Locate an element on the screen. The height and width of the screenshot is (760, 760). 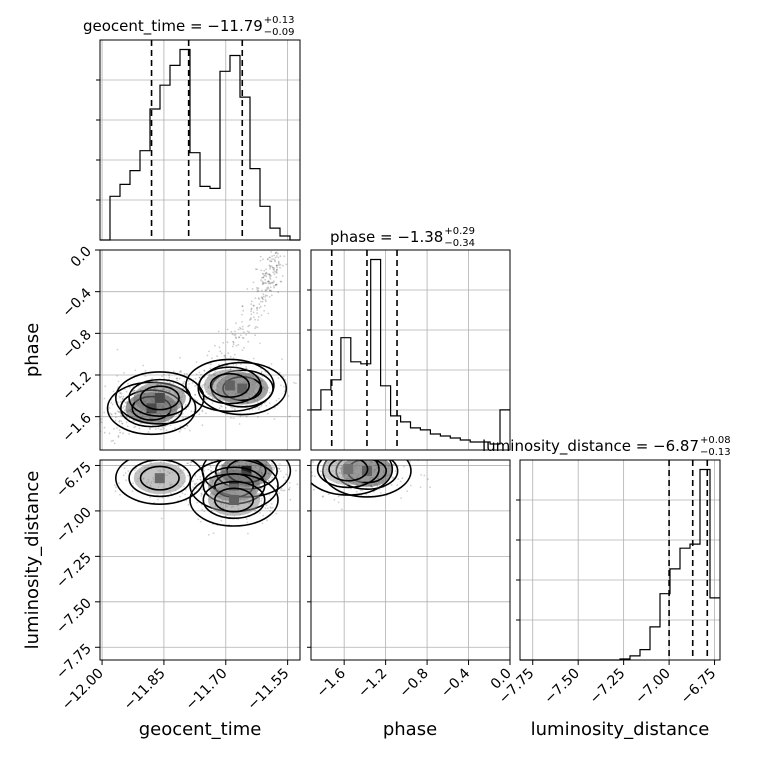
panel-title-phase: phase = −1.38 +0.29−0.34 is located at coordinates (402, 237).